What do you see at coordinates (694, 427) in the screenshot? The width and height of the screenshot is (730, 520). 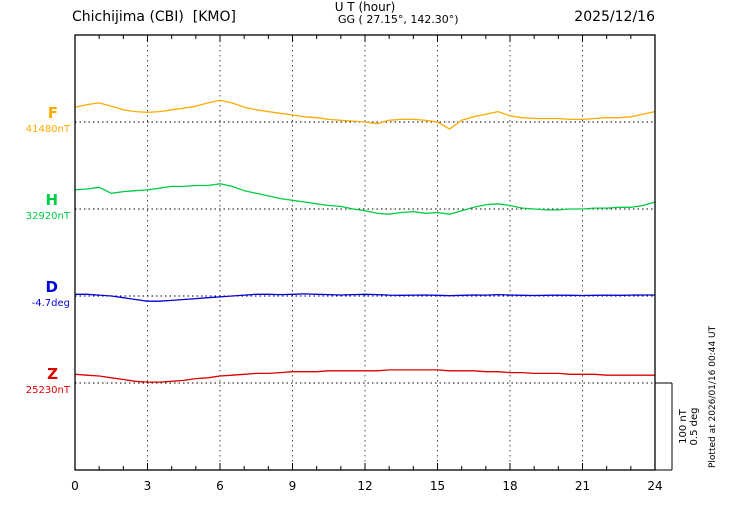 I see `scale-label-deg: 0.5 deg` at bounding box center [694, 427].